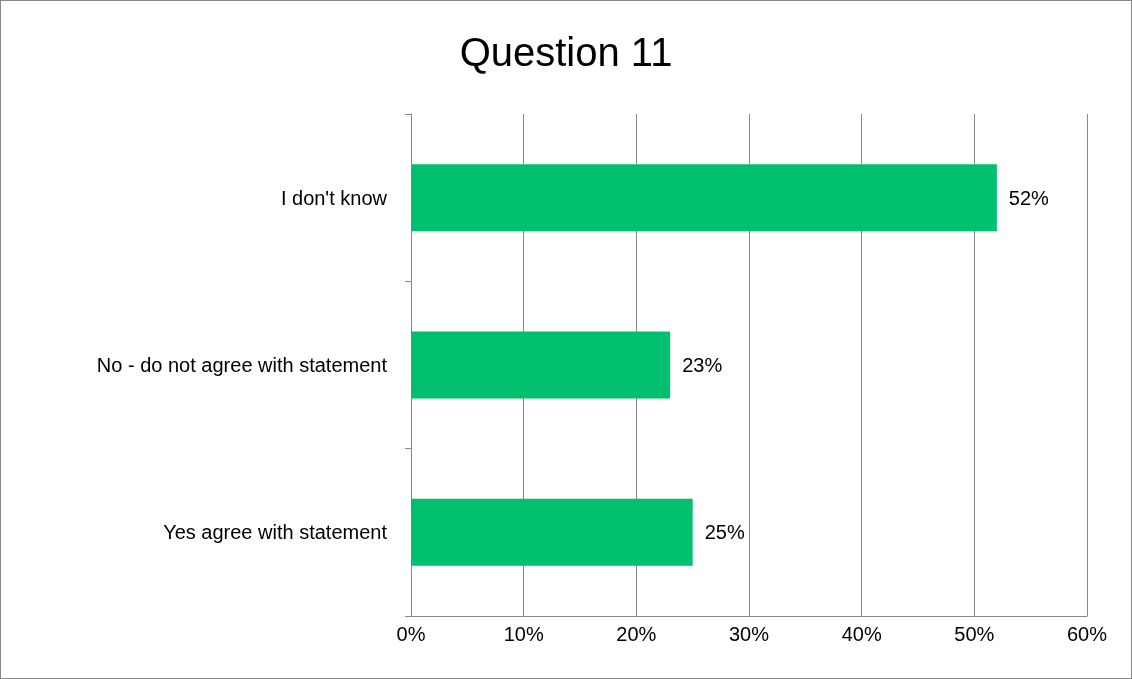 This screenshot has width=1132, height=679. I want to click on y-tick-label: No - do not agree with statement, so click(242, 365).